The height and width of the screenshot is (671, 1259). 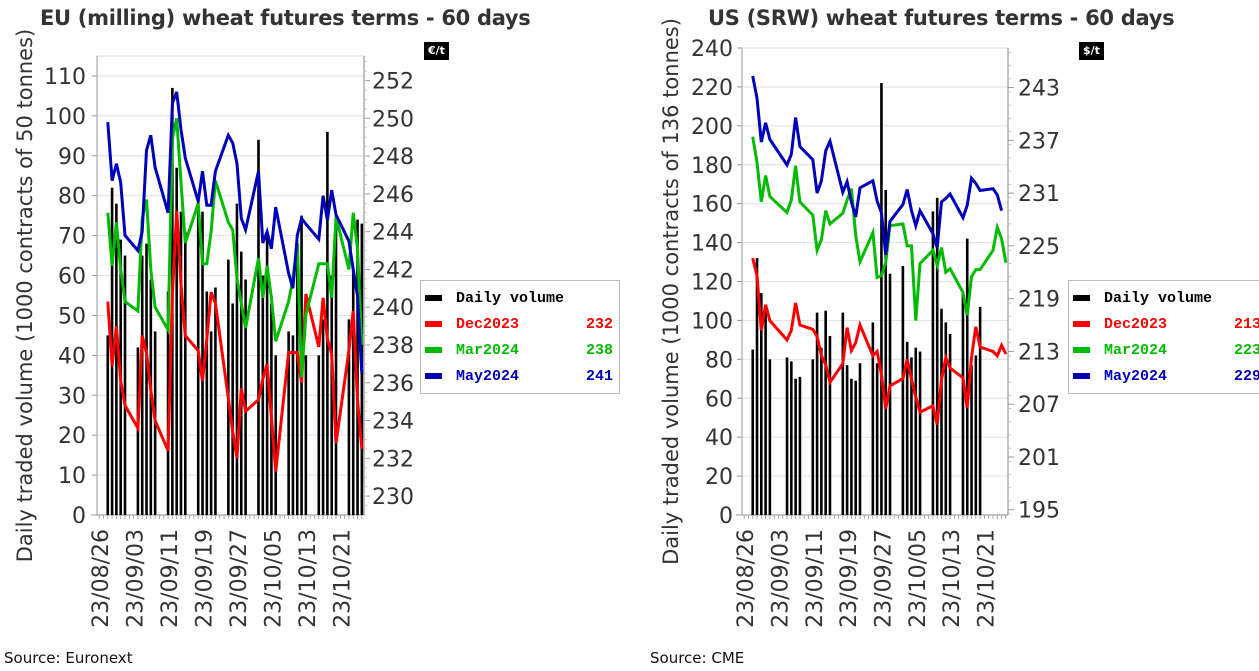 What do you see at coordinates (712, 166) in the screenshot?
I see `y-tick-label: 180` at bounding box center [712, 166].